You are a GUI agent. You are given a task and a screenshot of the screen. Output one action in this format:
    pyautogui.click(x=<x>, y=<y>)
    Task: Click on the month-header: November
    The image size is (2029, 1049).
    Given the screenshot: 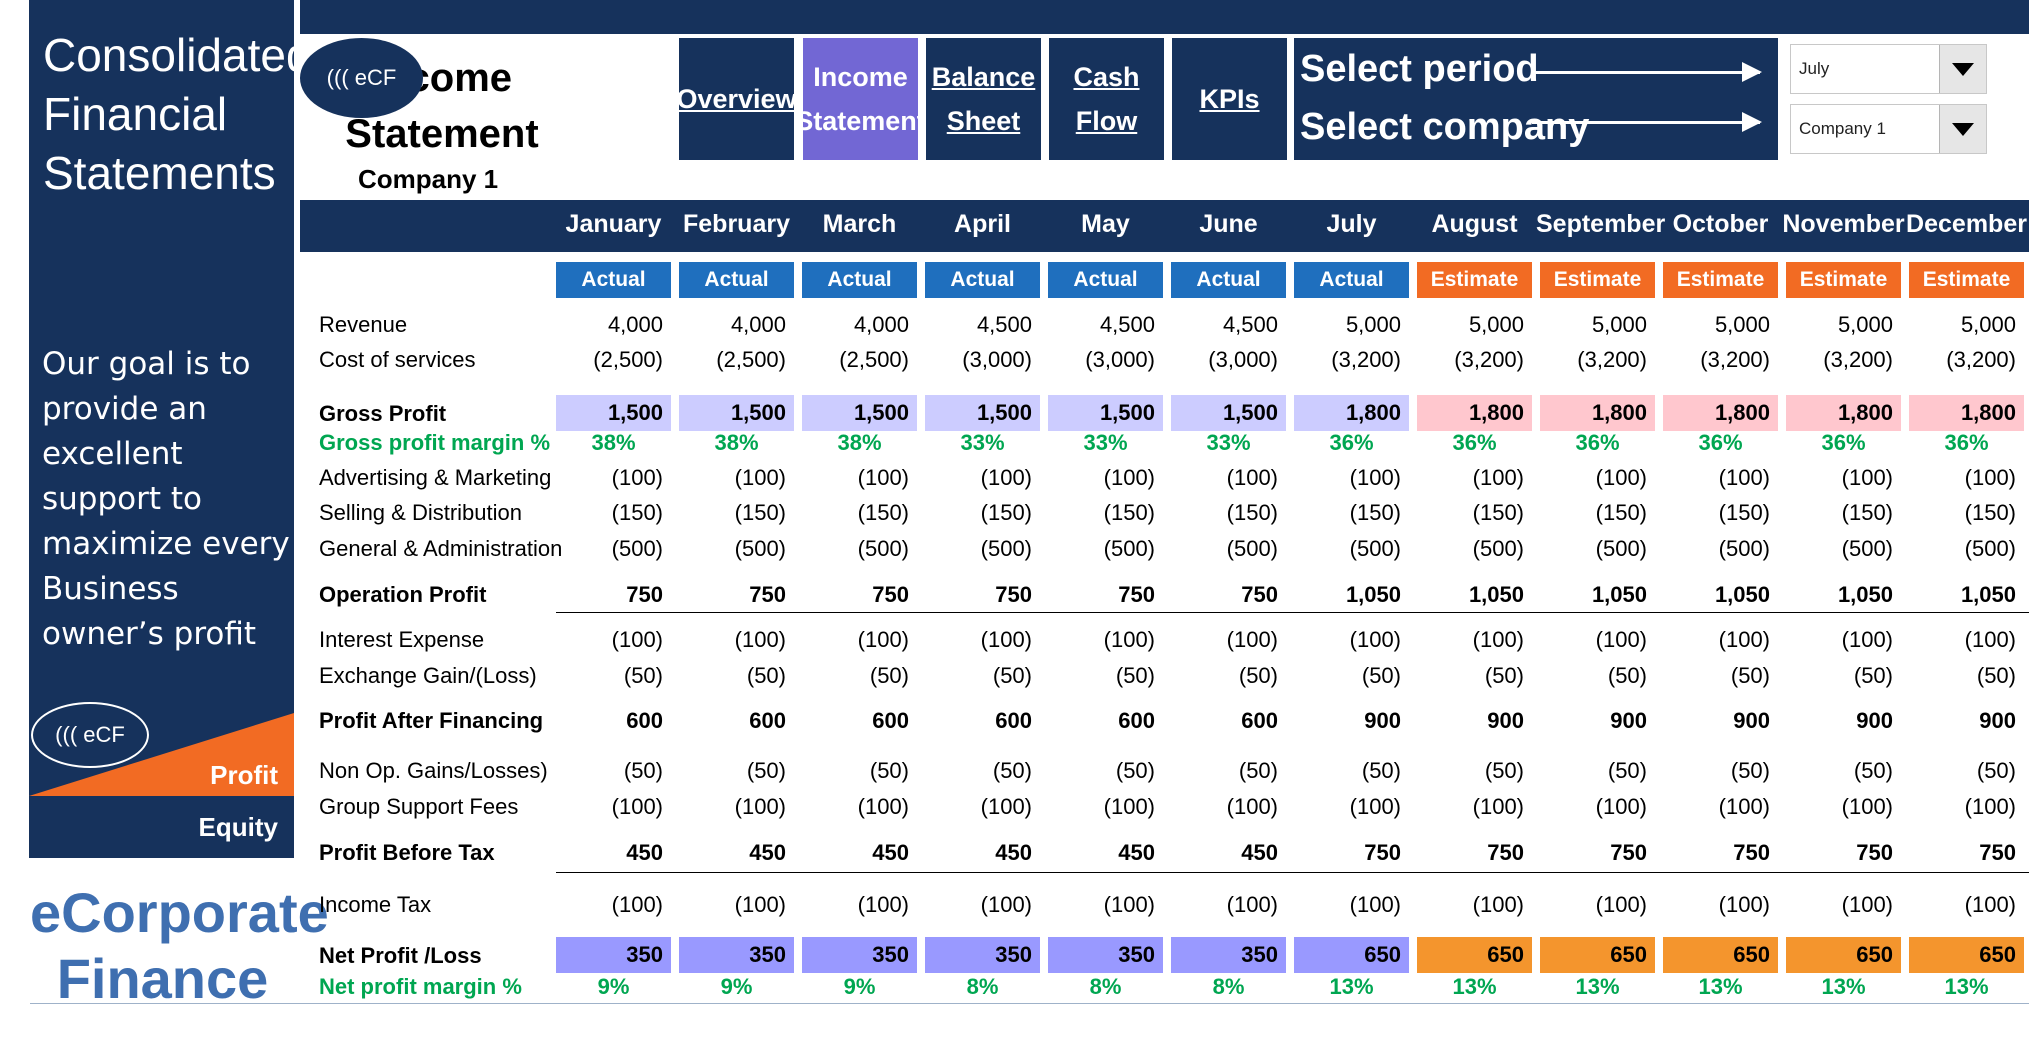 What is the action you would take?
    pyautogui.click(x=1843, y=224)
    